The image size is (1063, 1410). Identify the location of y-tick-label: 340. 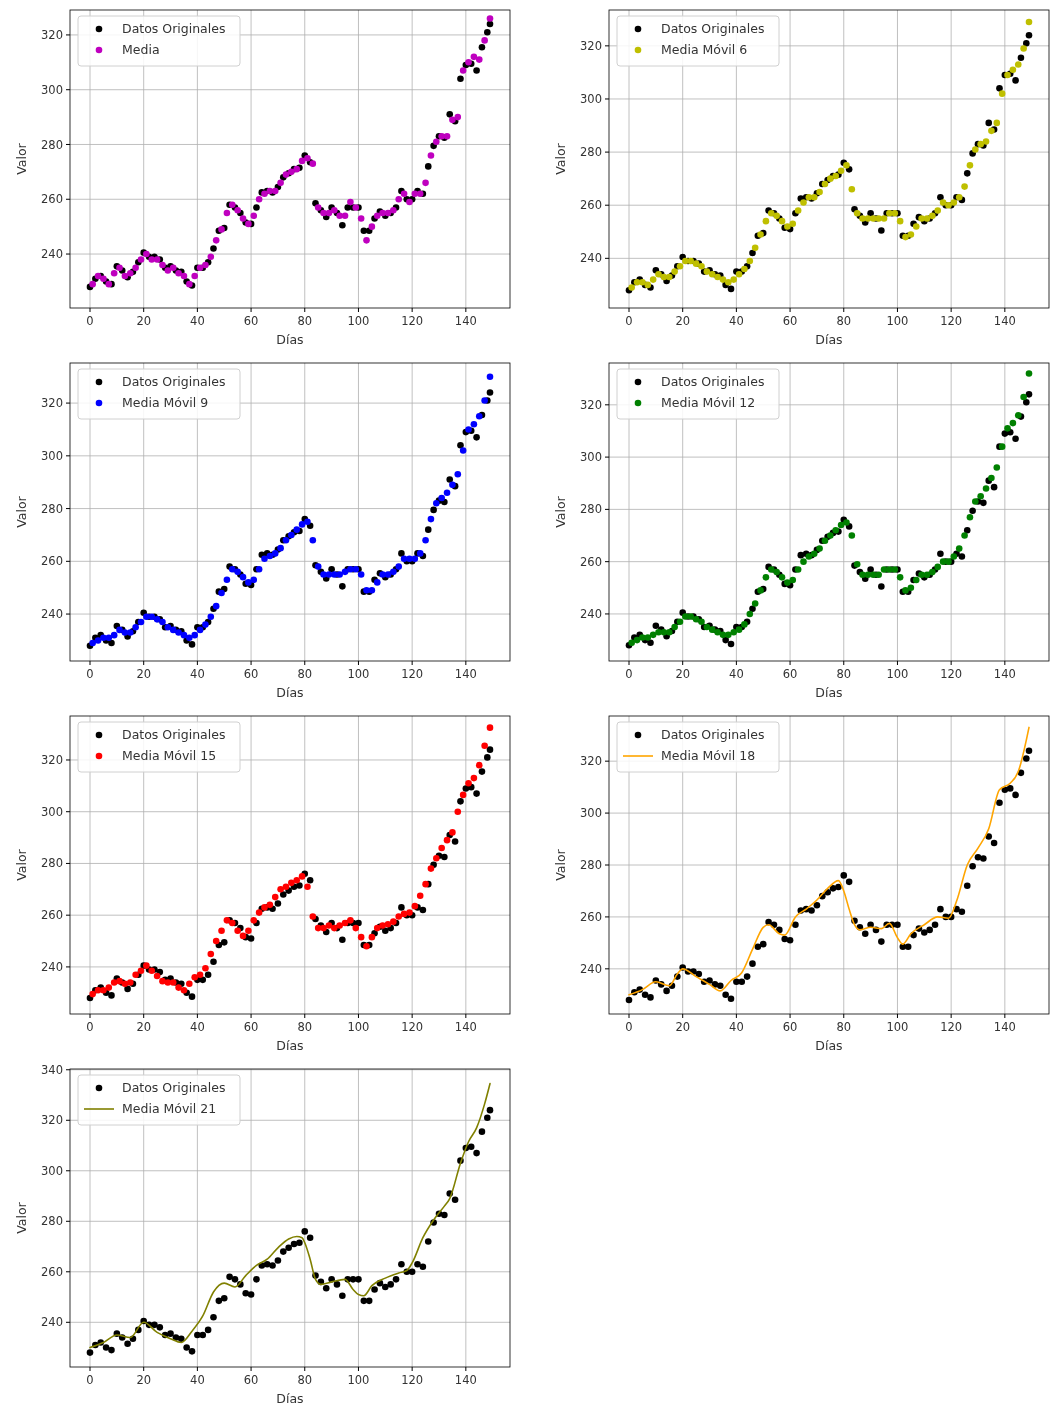
(52, 1069).